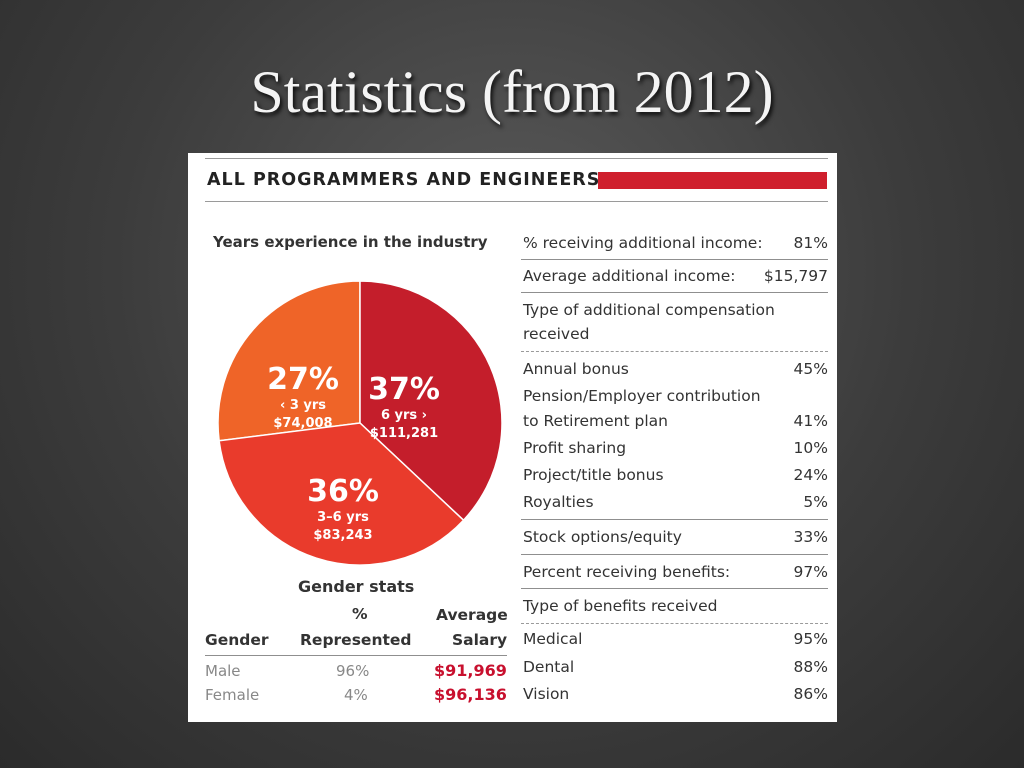 The width and height of the screenshot is (1024, 768). Describe the element at coordinates (512, 92) in the screenshot. I see `slide-title: Statistics (from 2012)` at that location.